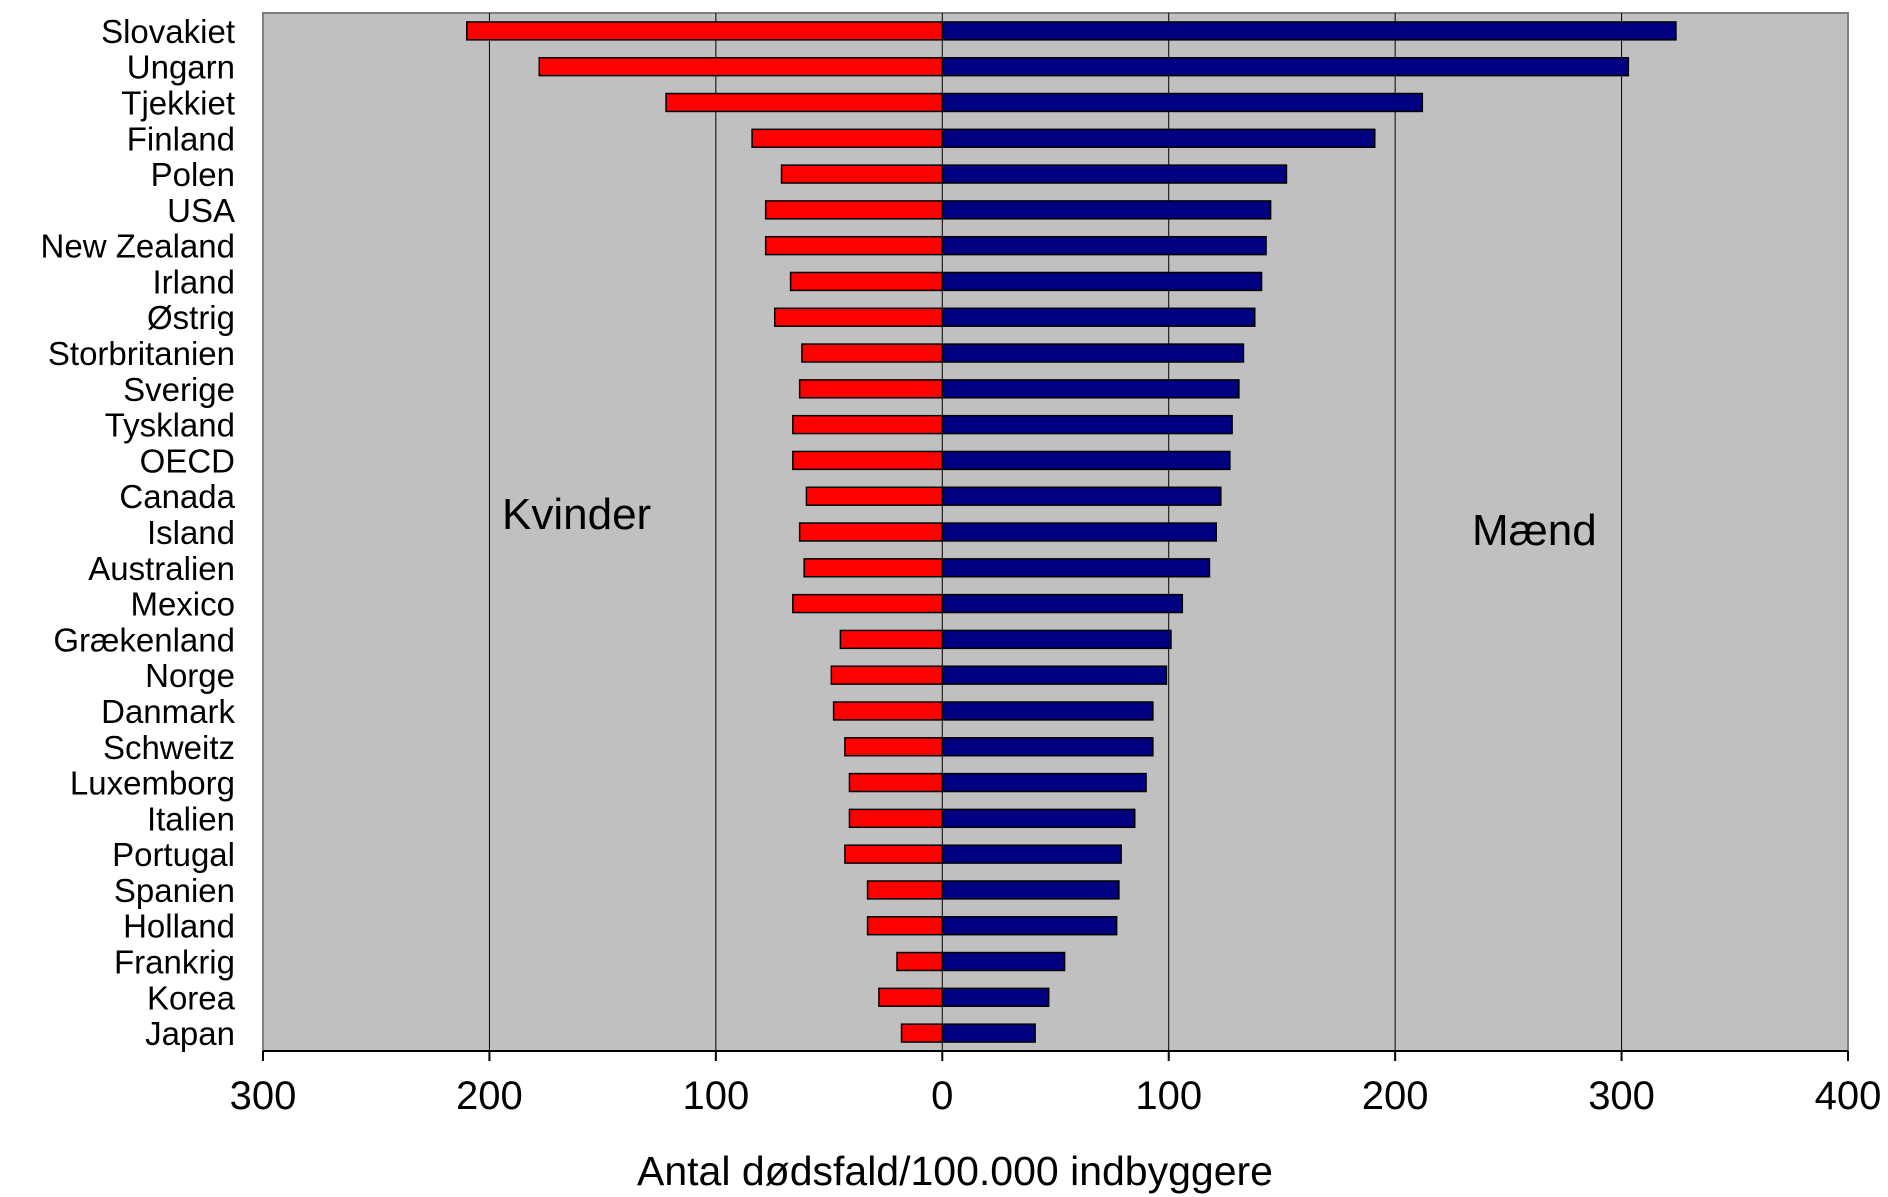  What do you see at coordinates (177, 496) in the screenshot?
I see `category-label-13: Canada` at bounding box center [177, 496].